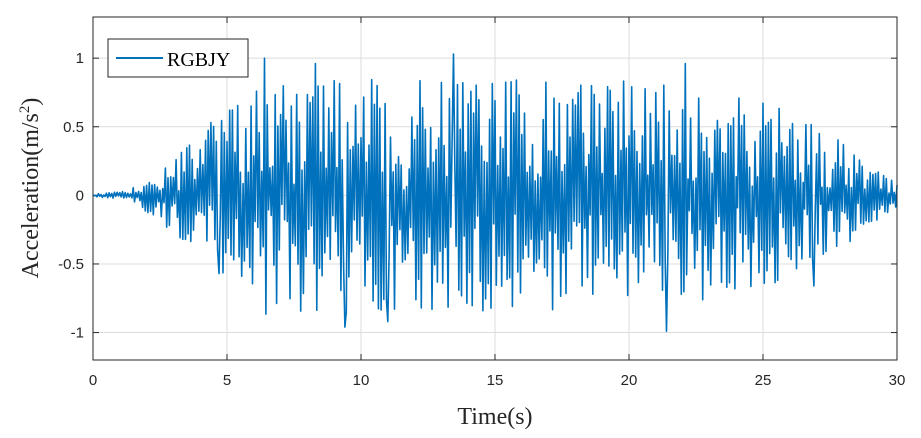 The image size is (921, 438). I want to click on y-axis-title-close: ), so click(31, 102).